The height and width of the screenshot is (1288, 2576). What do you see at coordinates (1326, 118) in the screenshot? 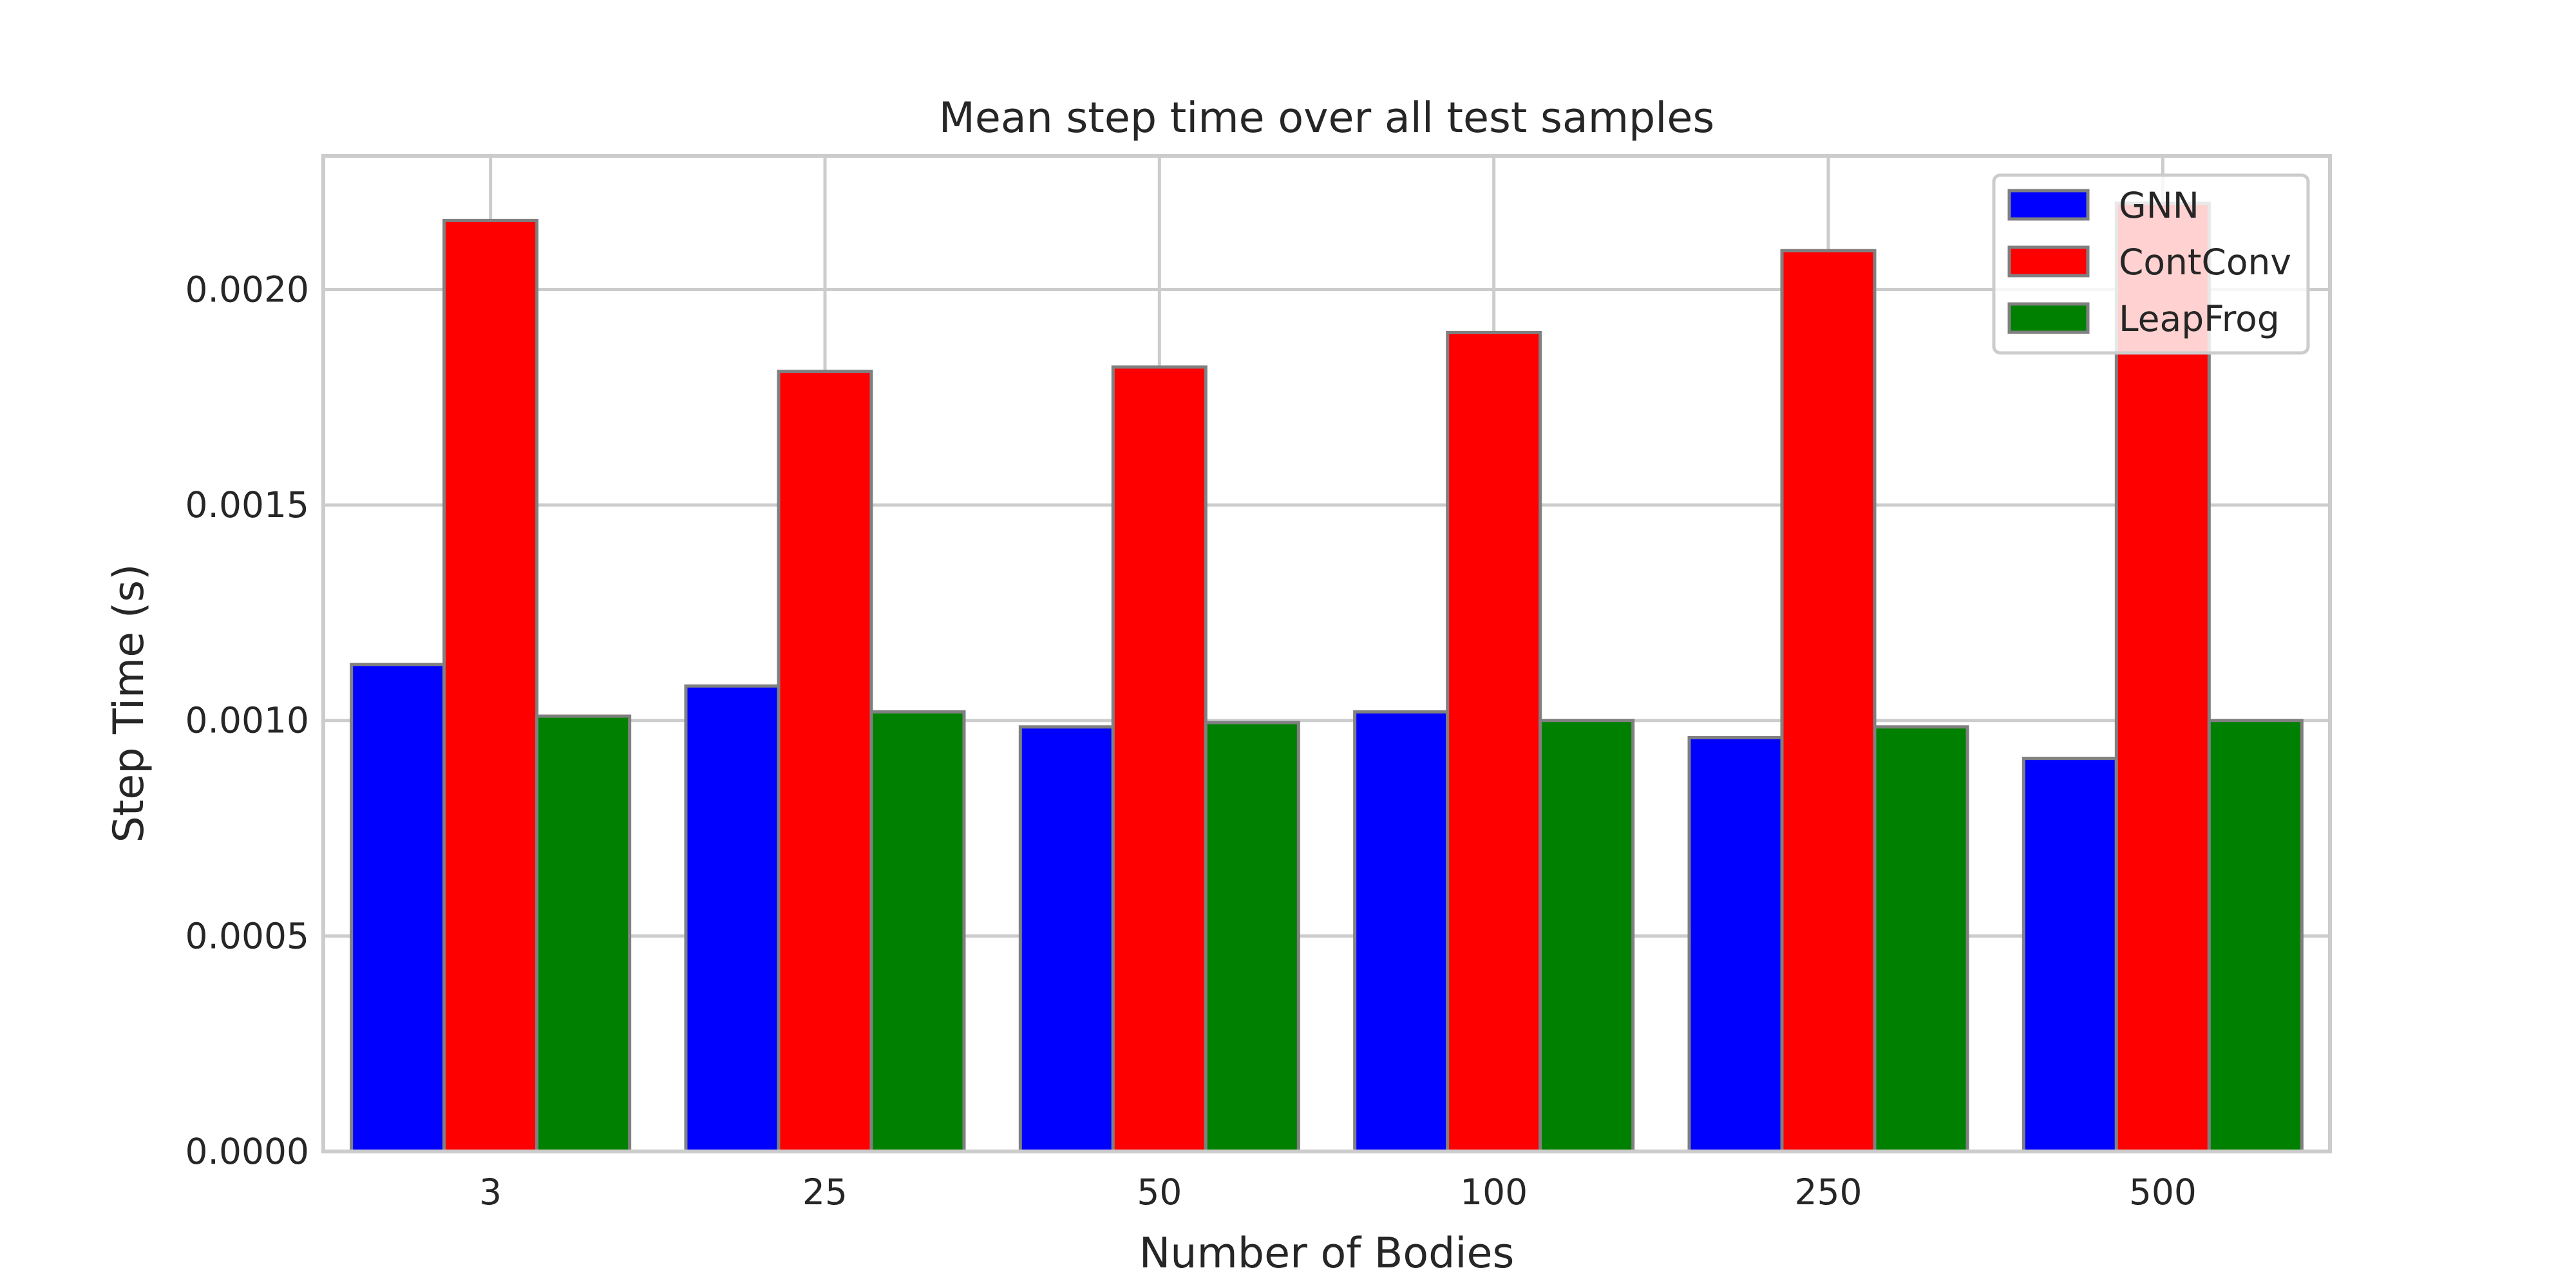
I see `chart-title: Mean step time over all test samples` at bounding box center [1326, 118].